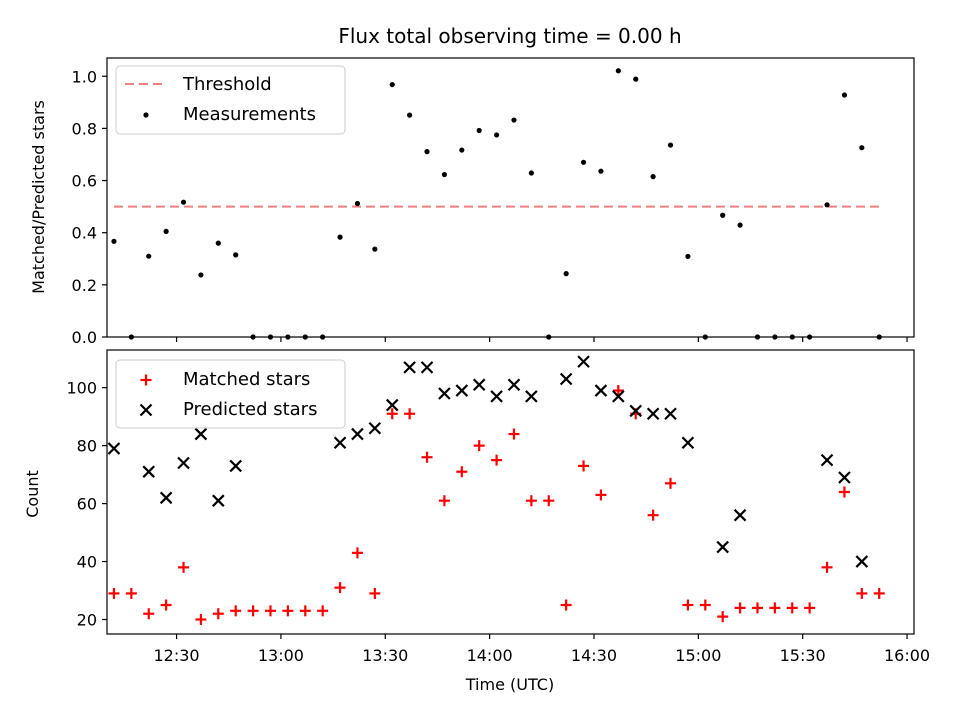  Describe the element at coordinates (89, 207) in the screenshot. I see `top-y-ticks: 0.0 0.2 0.4 0.6 0.8 1.0` at that location.